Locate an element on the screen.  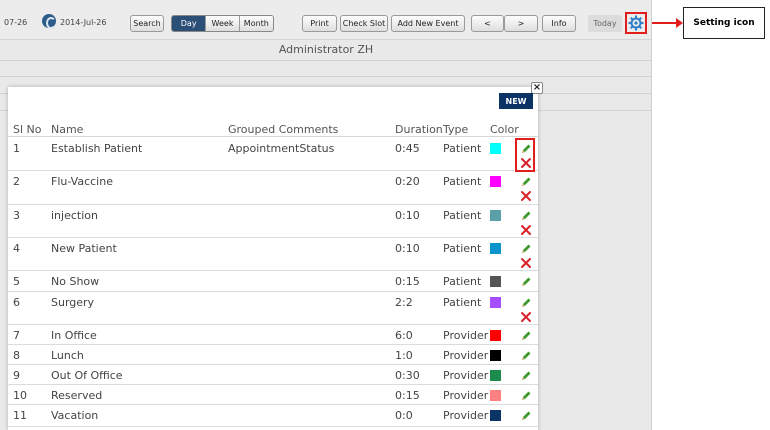
cell-name: In Office is located at coordinates (74, 335).